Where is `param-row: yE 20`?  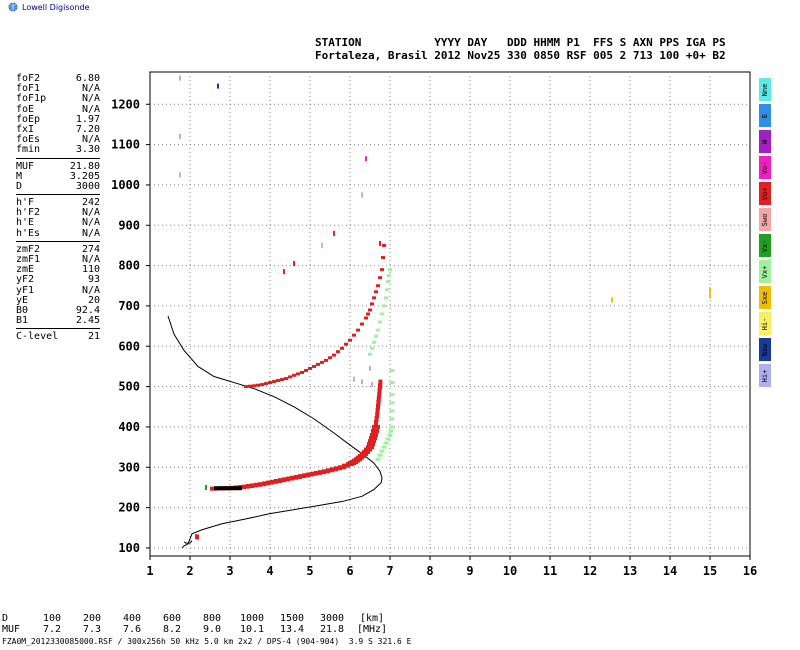 param-row: yE 20 is located at coordinates (58, 300).